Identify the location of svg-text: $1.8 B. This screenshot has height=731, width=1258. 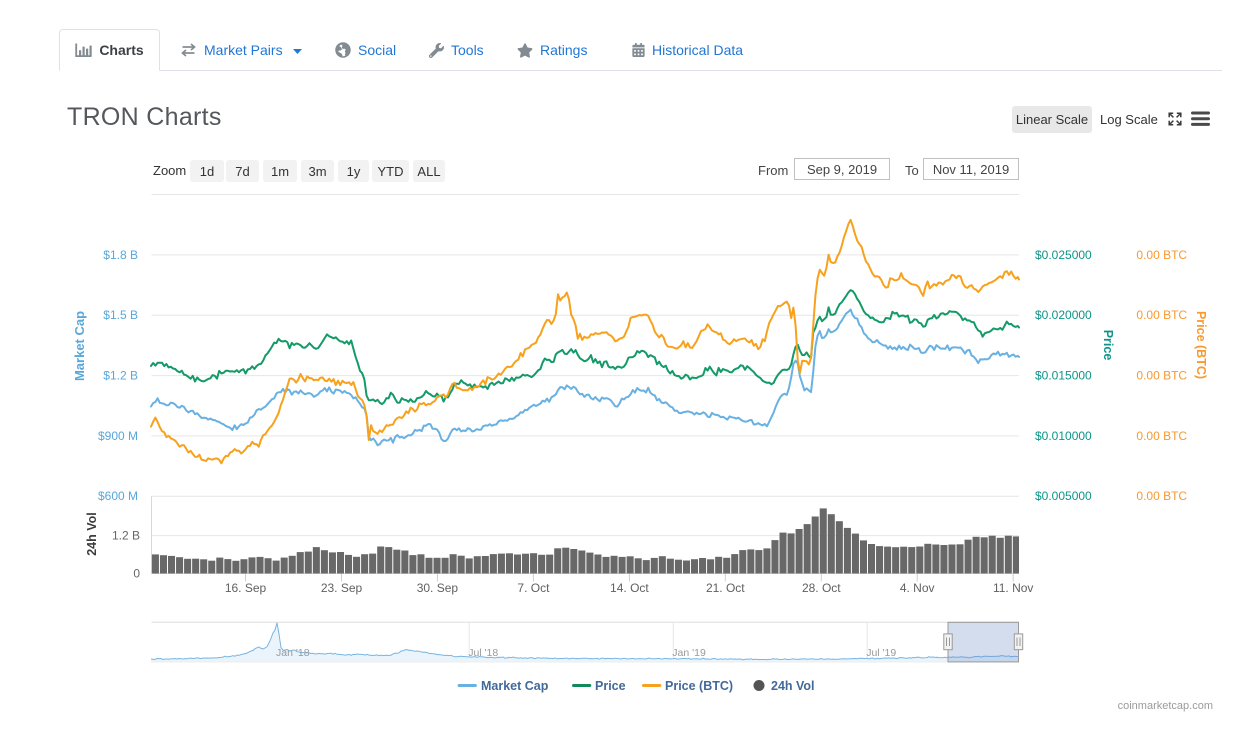
(120, 255).